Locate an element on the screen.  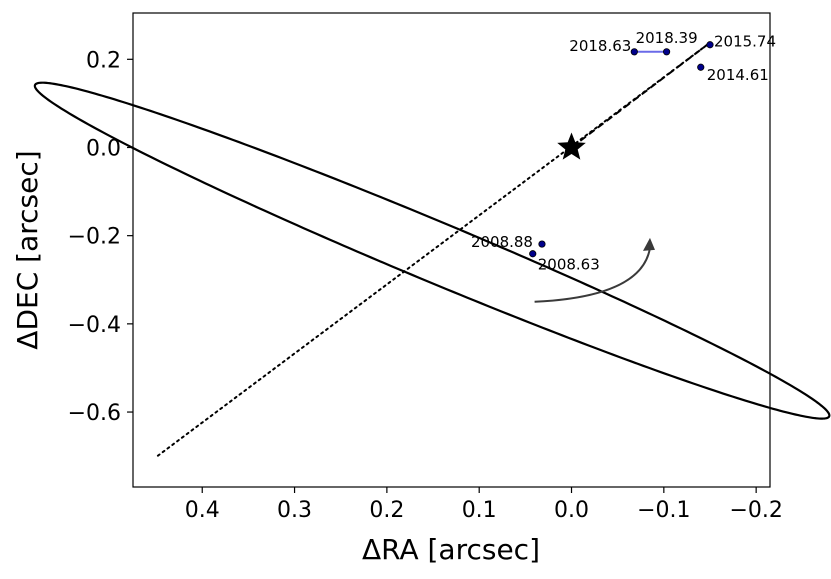
x-axis-label: ΔRA [arcsec] is located at coordinates (451, 549).